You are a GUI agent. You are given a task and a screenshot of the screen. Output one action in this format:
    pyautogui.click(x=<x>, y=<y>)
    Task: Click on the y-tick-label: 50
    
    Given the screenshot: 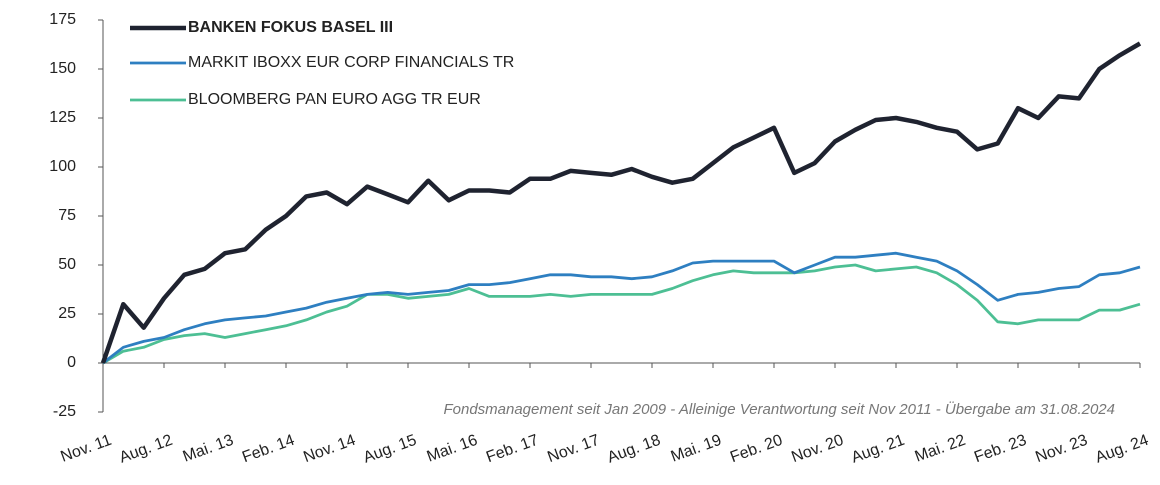 What is the action you would take?
    pyautogui.click(x=67, y=264)
    